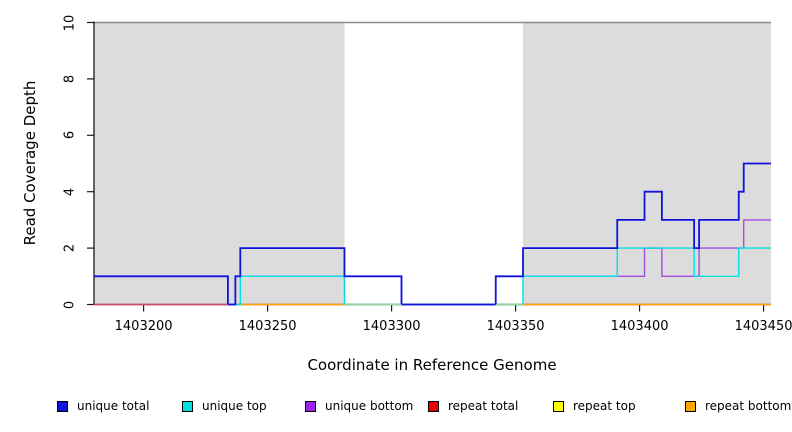 Image resolution: width=792 pixels, height=432 pixels. What do you see at coordinates (143, 326) in the screenshot?
I see `x-tick-label: 1403200` at bounding box center [143, 326].